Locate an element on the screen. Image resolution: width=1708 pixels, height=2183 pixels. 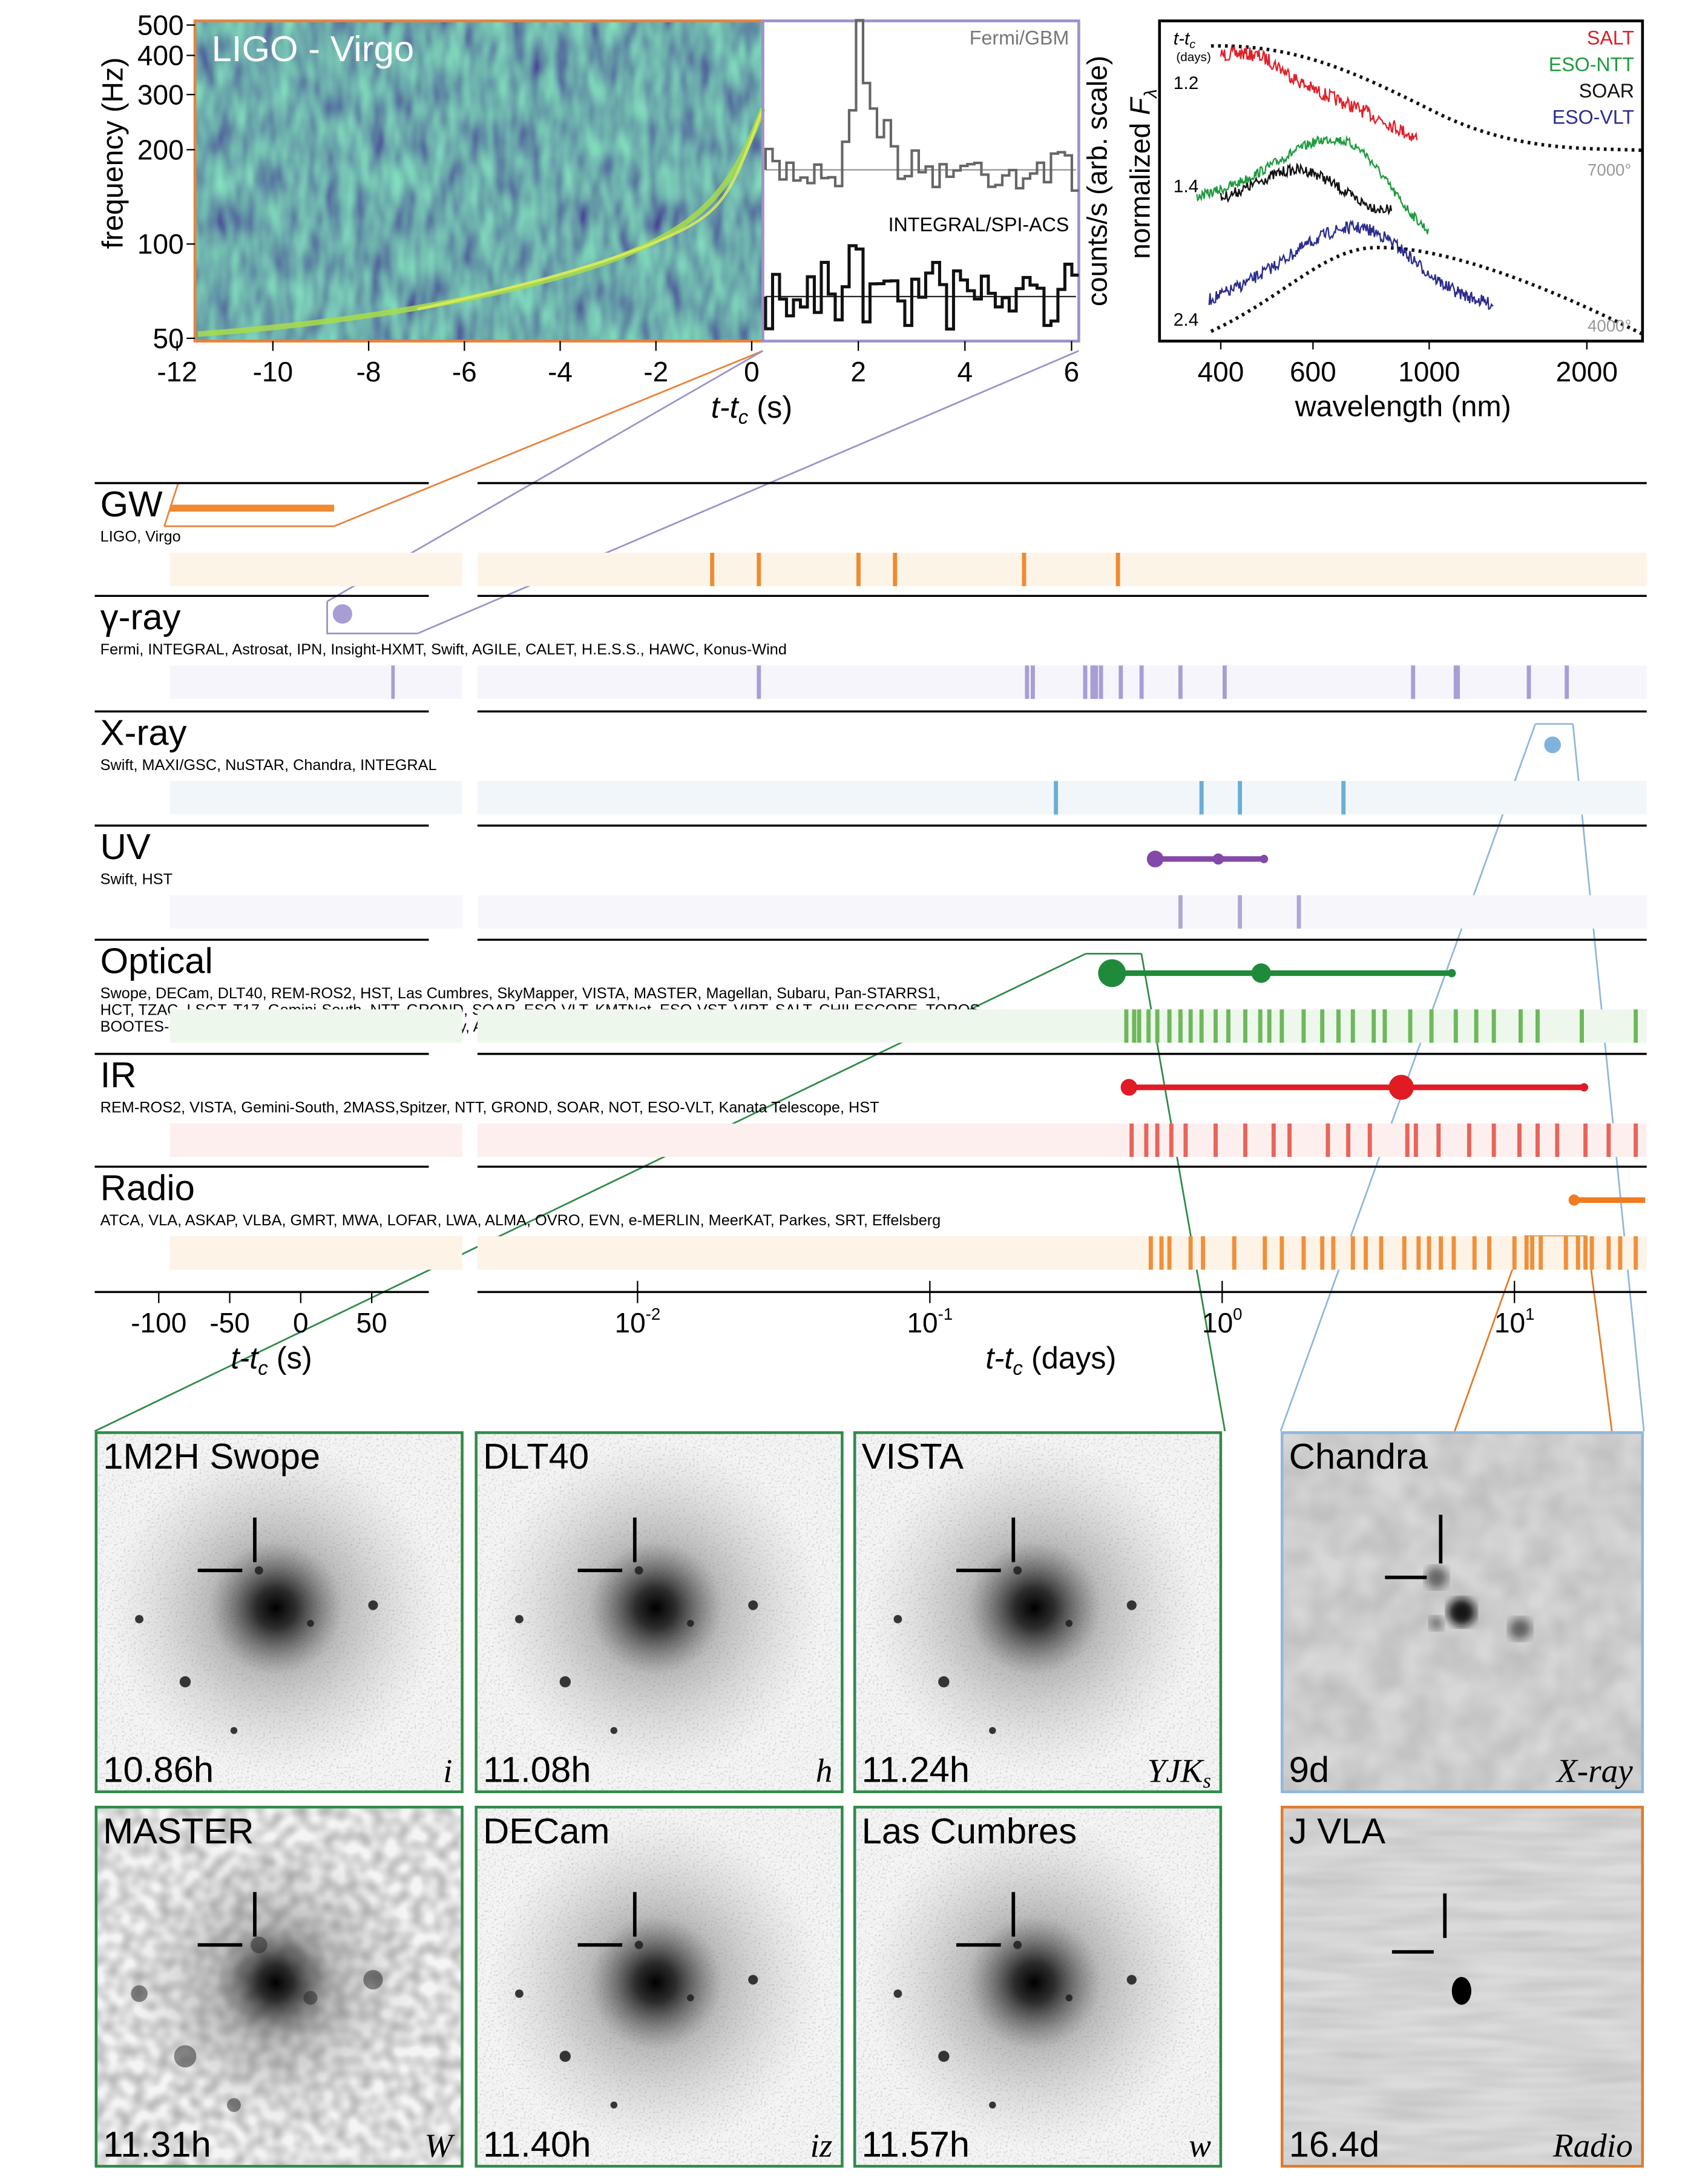
x-tick-label: 10⁻¹ is located at coordinates (930, 1321).